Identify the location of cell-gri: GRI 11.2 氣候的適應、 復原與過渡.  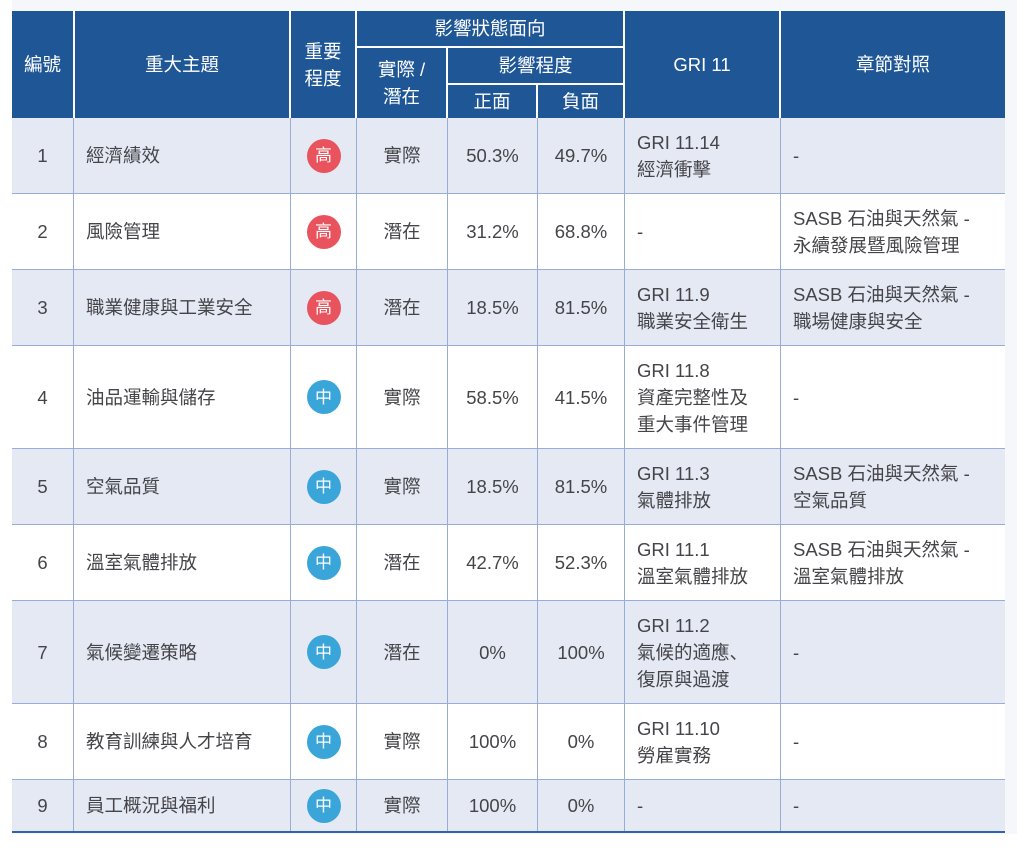
(702, 652).